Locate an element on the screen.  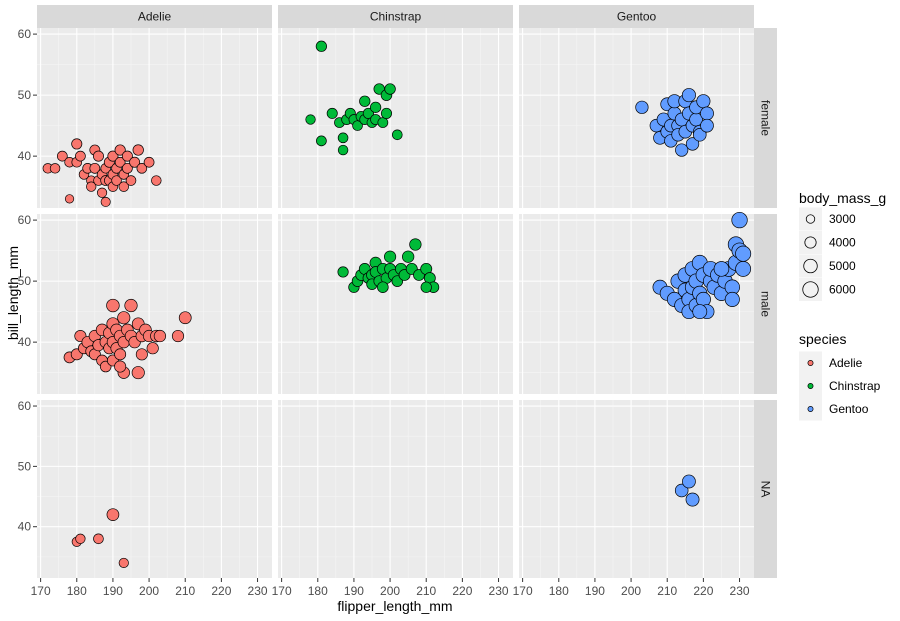
species-legend-title: species is located at coordinates (822, 339).